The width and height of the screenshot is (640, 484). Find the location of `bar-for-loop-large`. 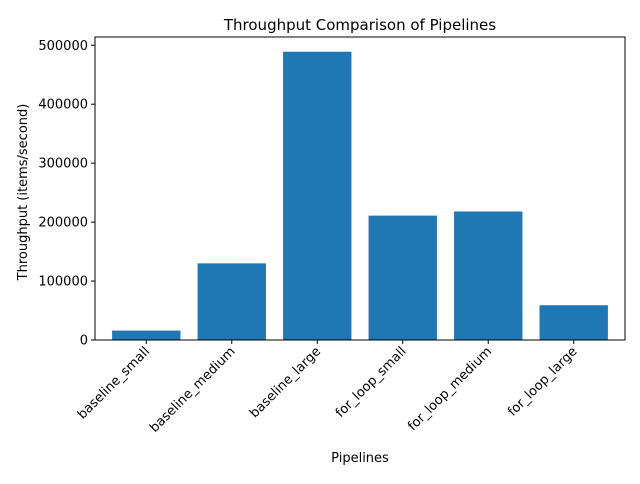

bar-for-loop-large is located at coordinates (573, 322).